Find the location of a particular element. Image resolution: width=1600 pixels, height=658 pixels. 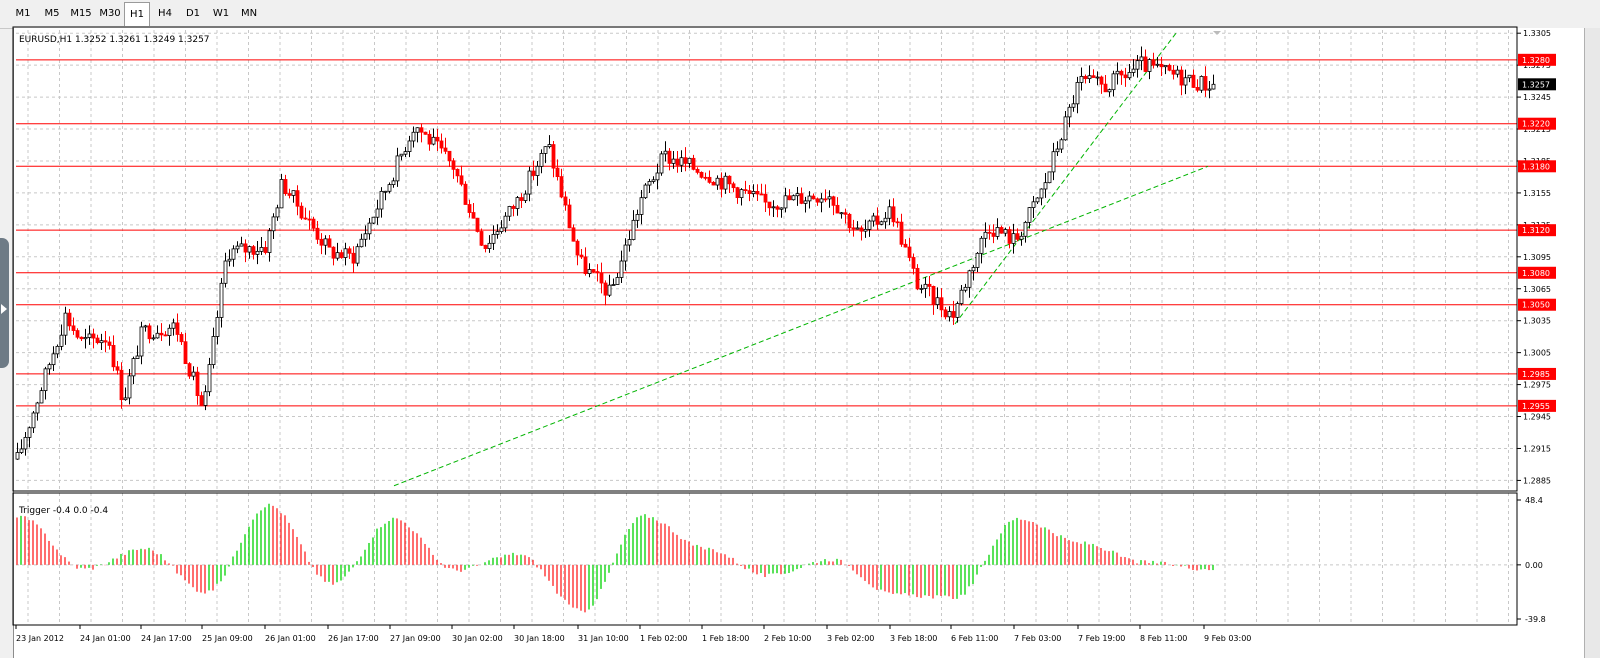

time-tick-label: 6 Feb 11:00 is located at coordinates (974, 638).